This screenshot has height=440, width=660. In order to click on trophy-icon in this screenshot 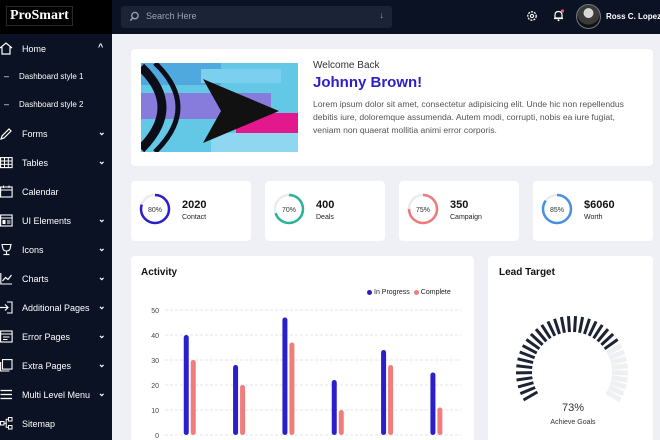, I will do `click(6, 249)`.